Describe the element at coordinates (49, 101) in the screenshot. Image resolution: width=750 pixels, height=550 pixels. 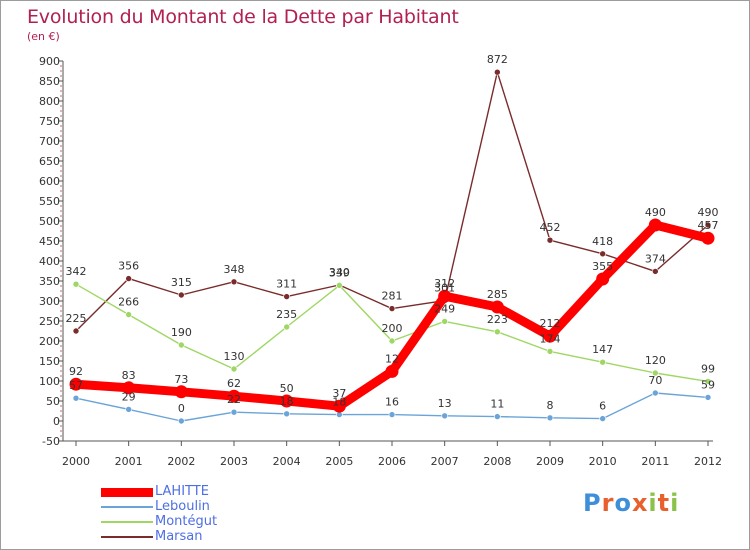
I see `y-tick-label: 800` at that location.